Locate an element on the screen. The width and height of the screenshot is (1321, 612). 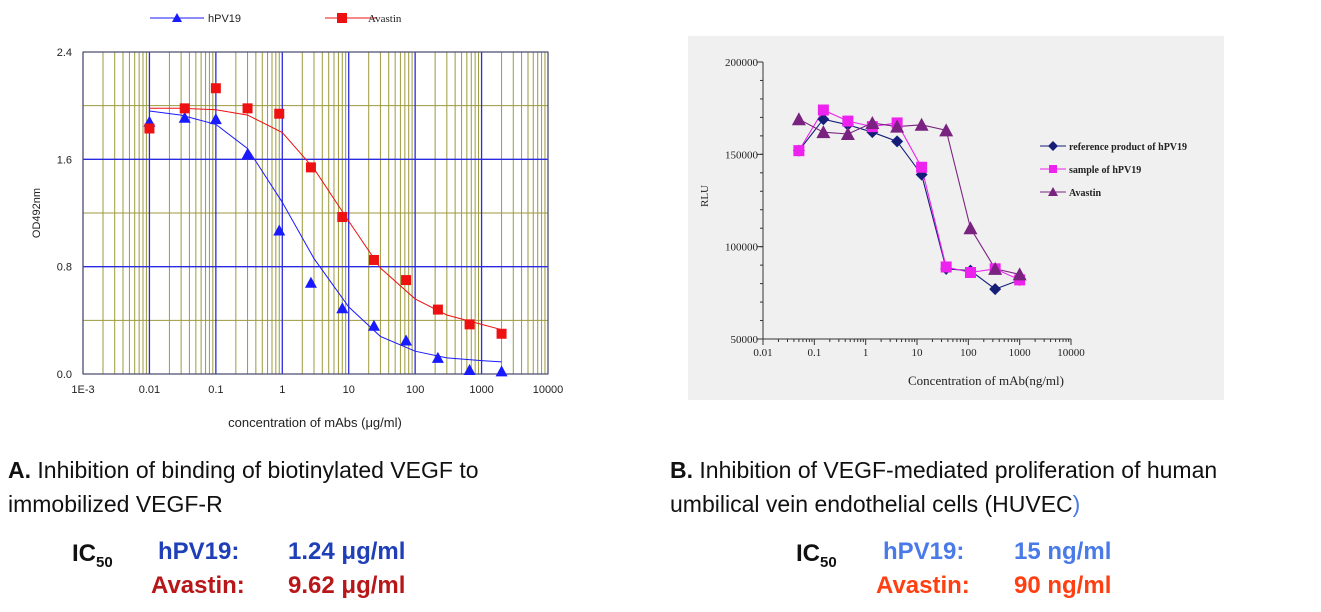
ic50-b-hpv19-name: hPV19: is located at coordinates (924, 551).